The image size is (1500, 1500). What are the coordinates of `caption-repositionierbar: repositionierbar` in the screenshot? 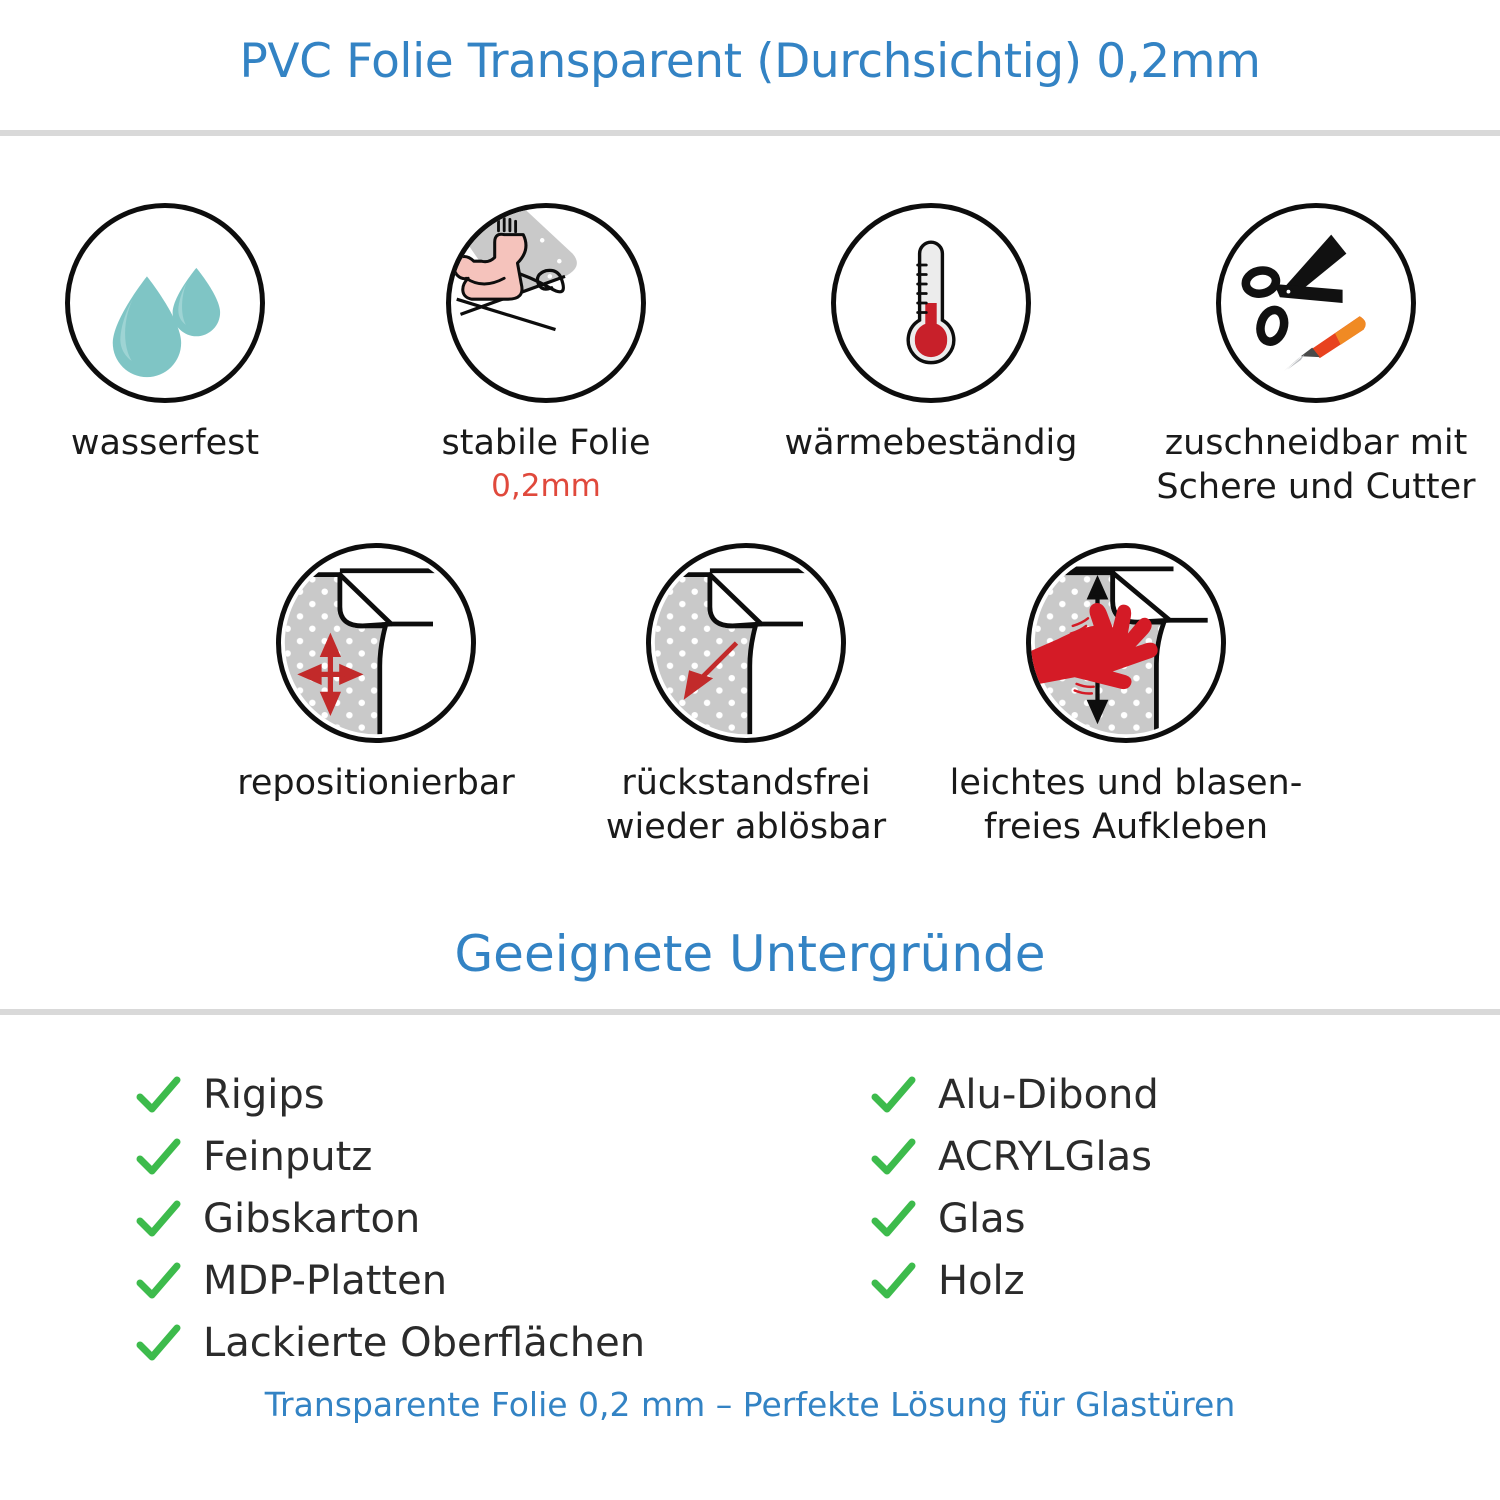 It's located at (376, 783).